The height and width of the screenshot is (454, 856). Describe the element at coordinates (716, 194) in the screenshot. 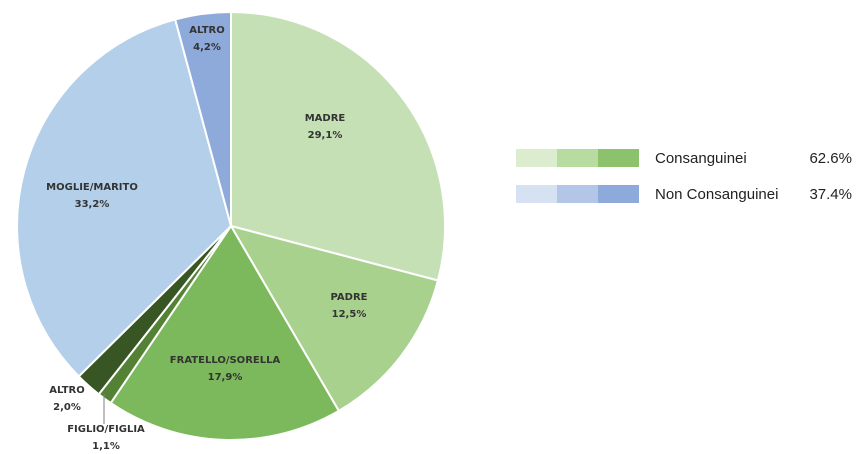

I see `legend-label: Non Consanguinei` at that location.